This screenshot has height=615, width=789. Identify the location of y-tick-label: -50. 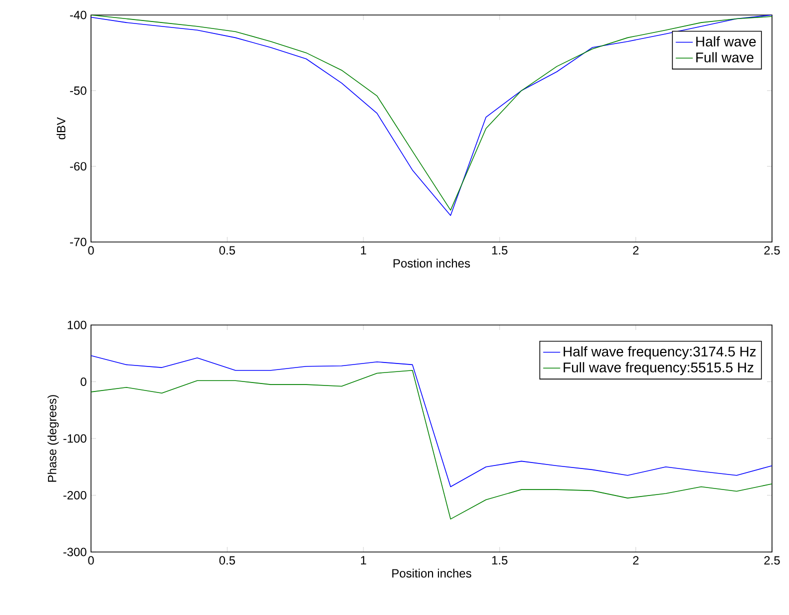
(78, 90).